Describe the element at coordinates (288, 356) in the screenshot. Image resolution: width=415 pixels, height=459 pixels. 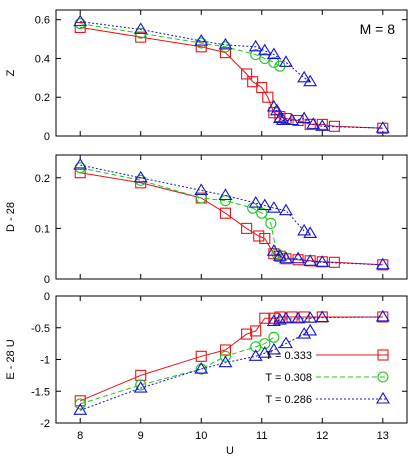
I see `legend-label: T = 0.333` at that location.